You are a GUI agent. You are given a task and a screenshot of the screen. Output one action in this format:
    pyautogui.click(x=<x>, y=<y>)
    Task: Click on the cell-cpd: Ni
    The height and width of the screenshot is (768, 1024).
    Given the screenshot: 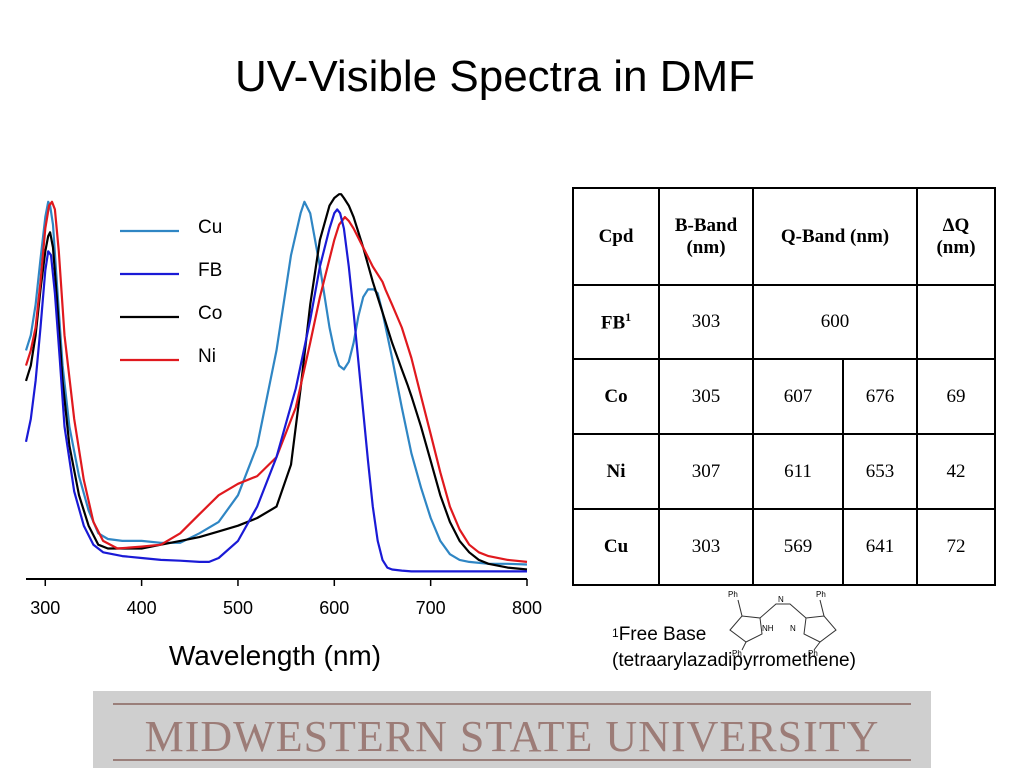 What is the action you would take?
    pyautogui.click(x=616, y=471)
    